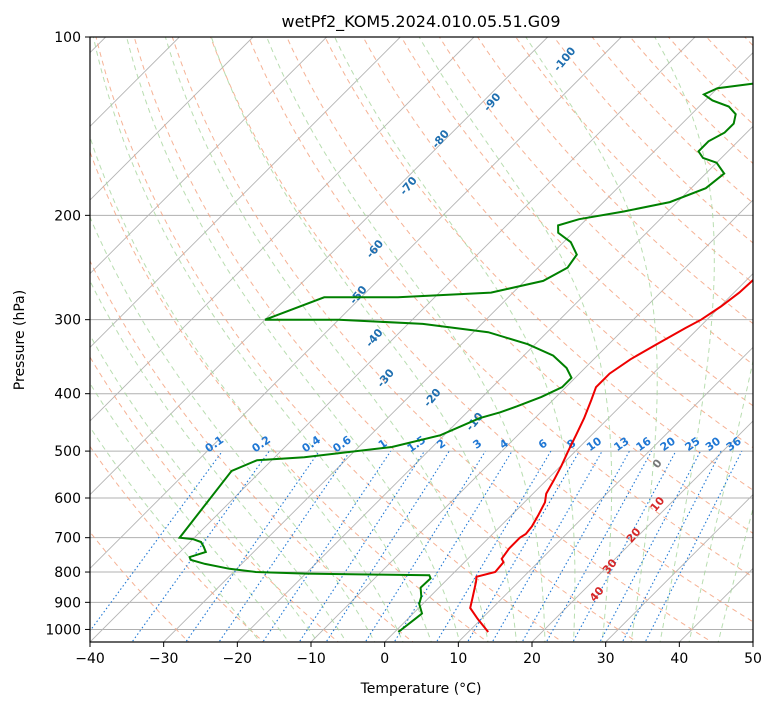 This screenshot has width=775, height=708. I want to click on x-axis-label: Temperature (°C), so click(421, 689).